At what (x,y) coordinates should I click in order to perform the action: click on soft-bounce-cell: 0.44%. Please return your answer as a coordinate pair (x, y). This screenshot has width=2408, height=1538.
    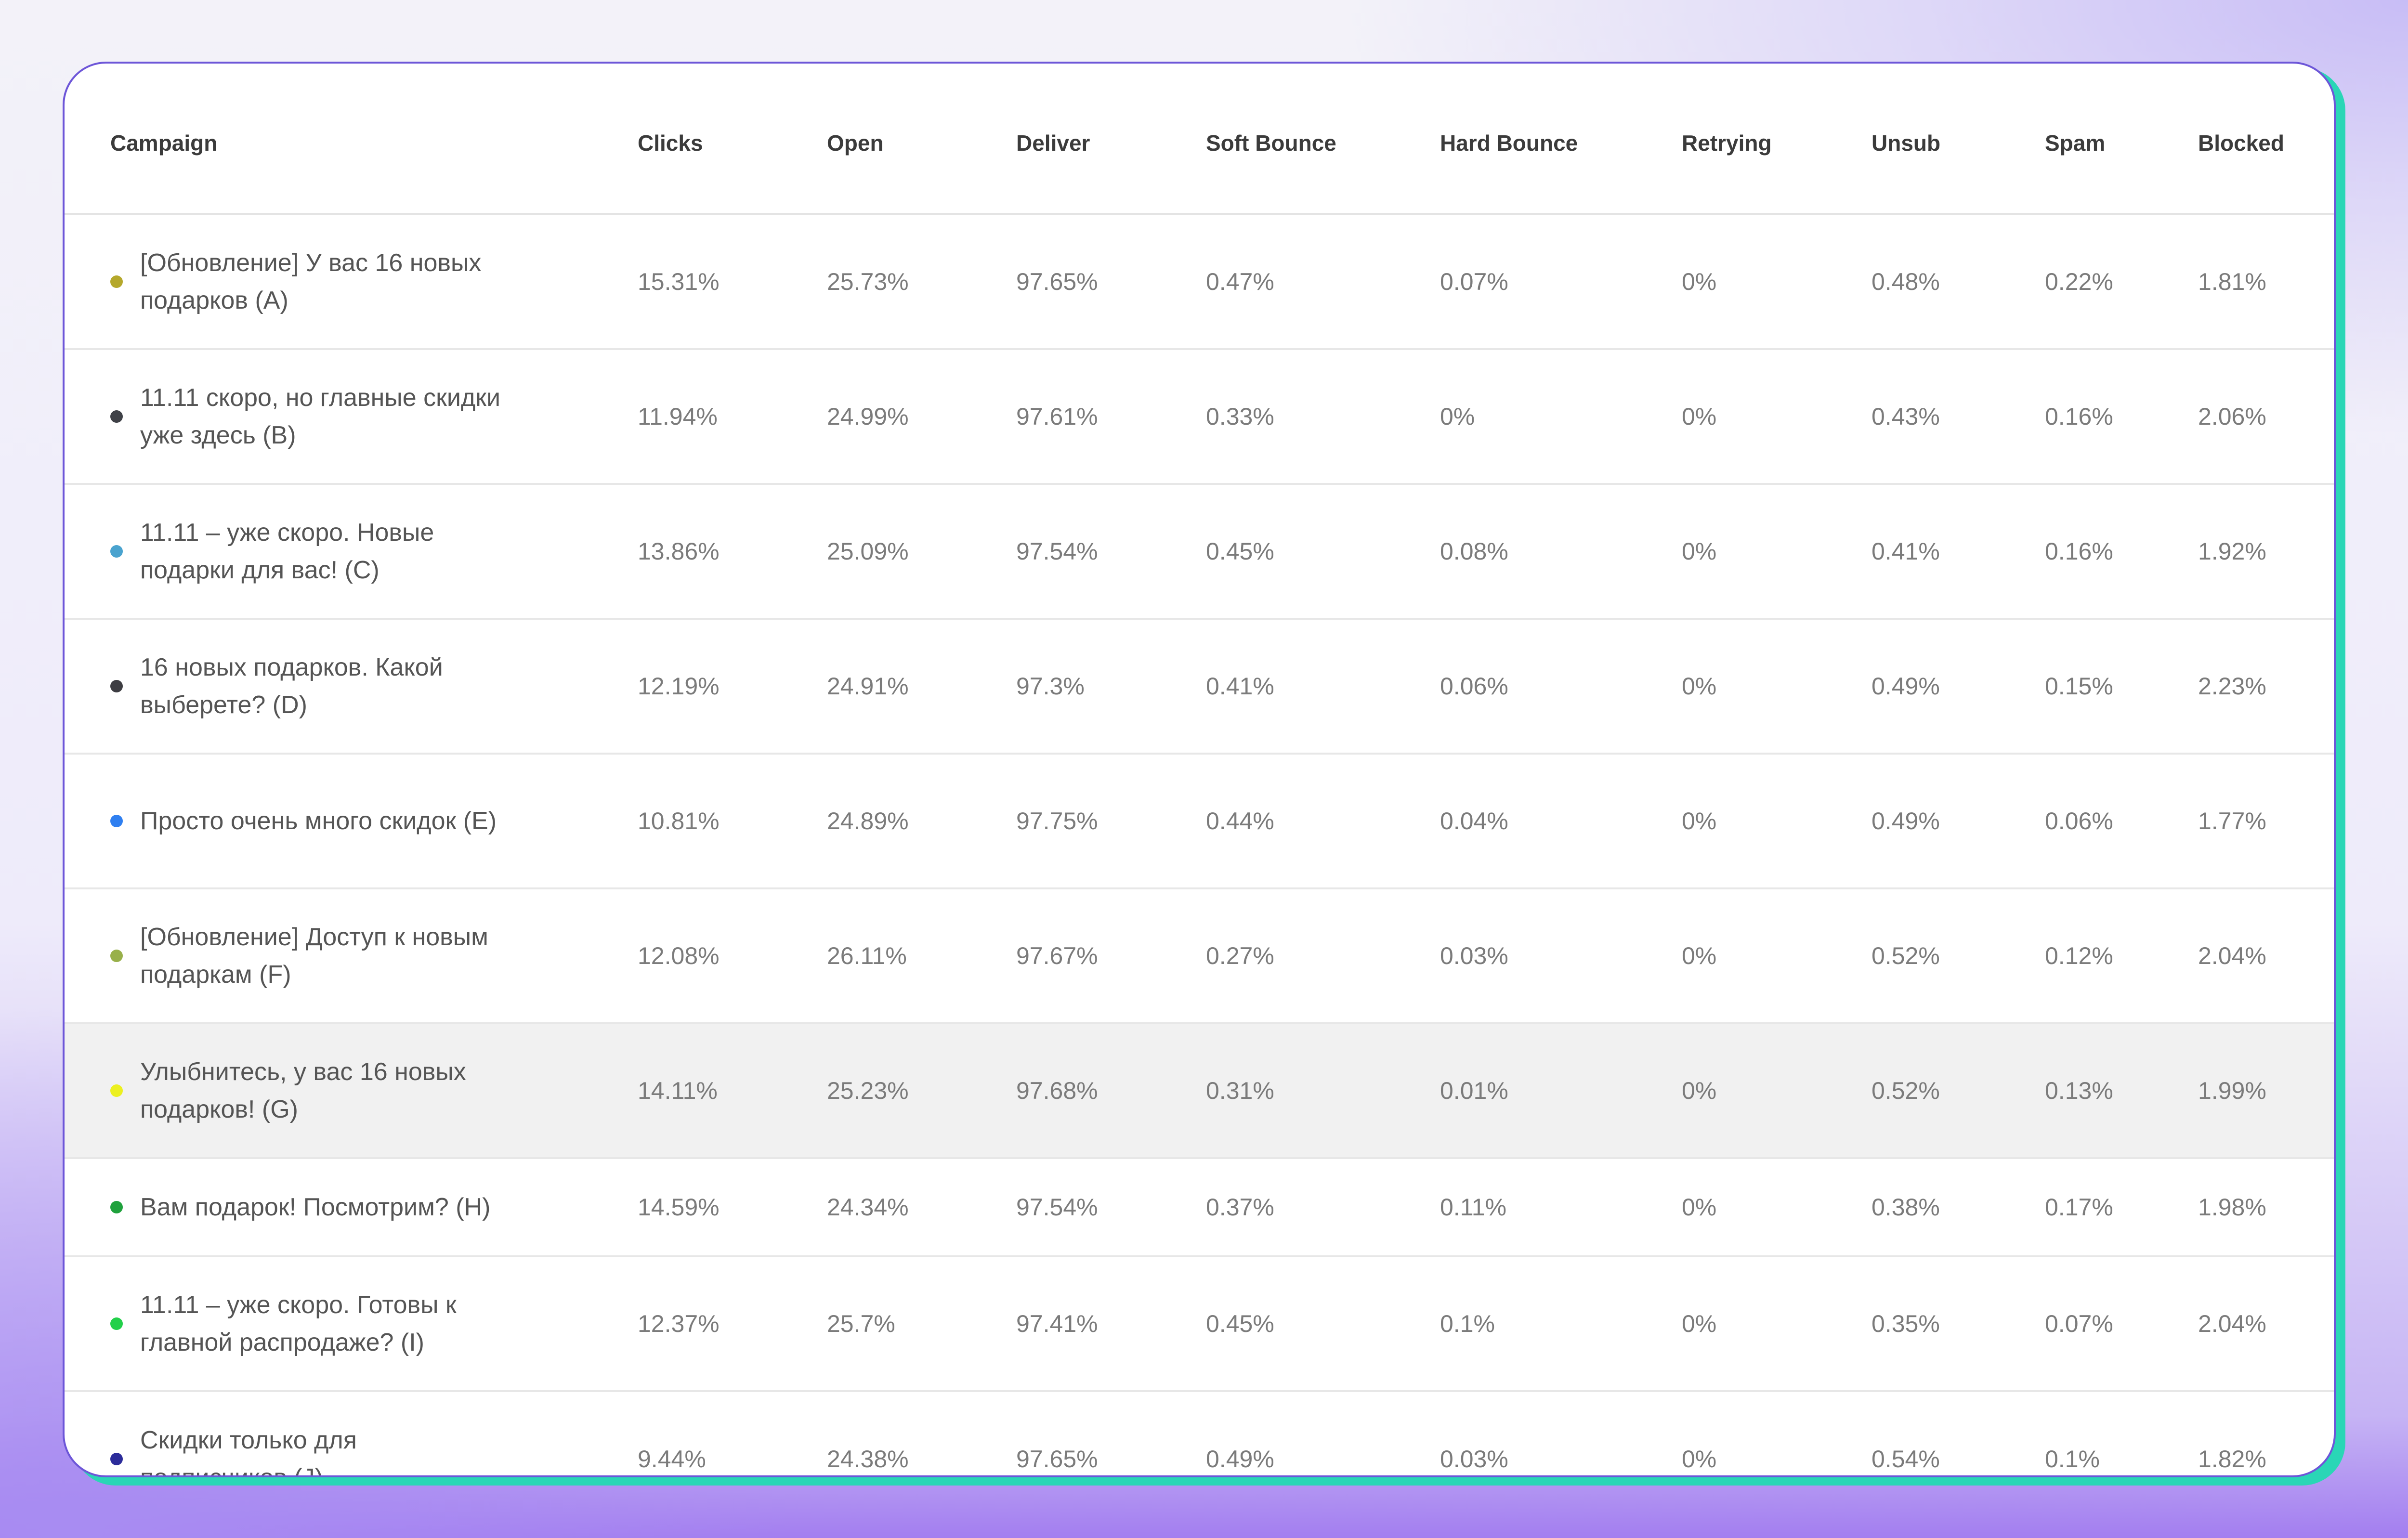
    Looking at the image, I should click on (1323, 821).